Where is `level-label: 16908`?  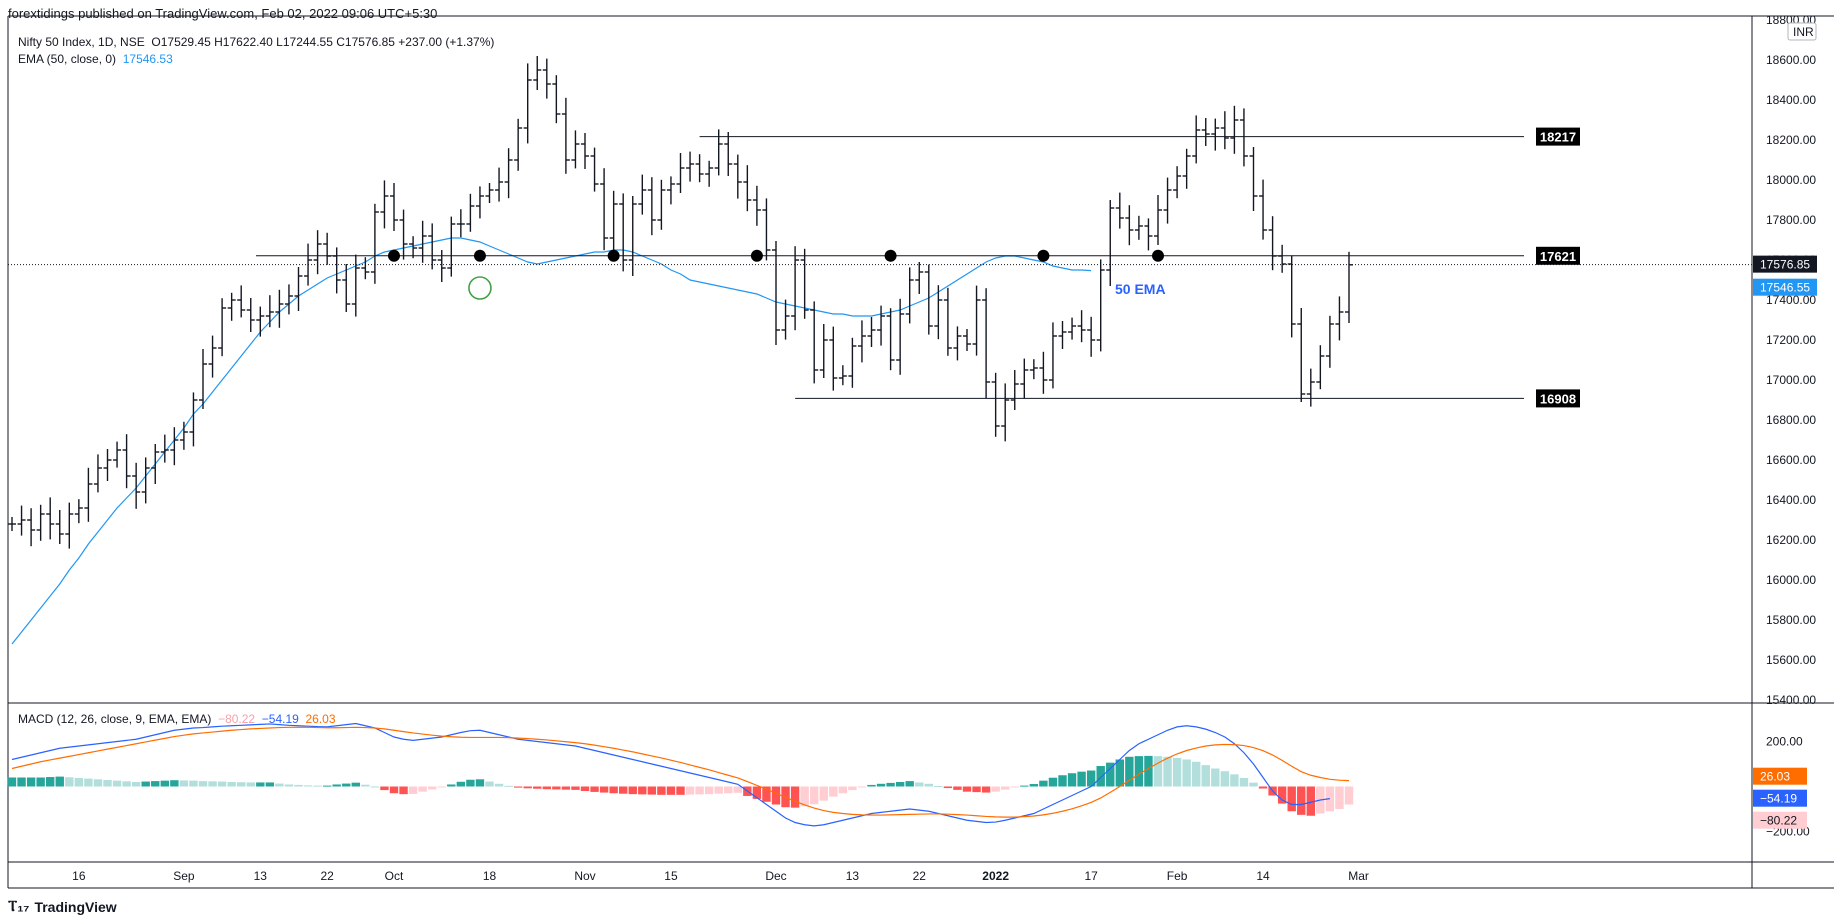 level-label: 16908 is located at coordinates (1558, 398).